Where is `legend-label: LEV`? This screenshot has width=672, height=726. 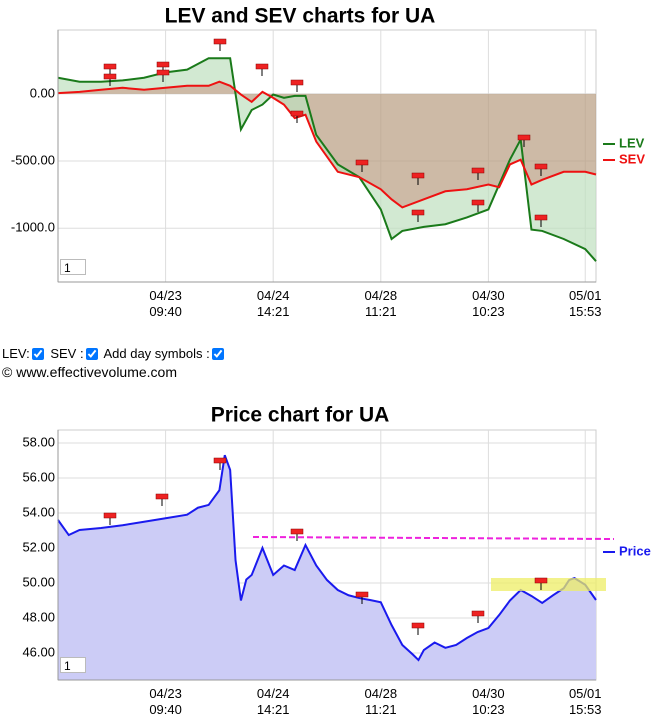
legend-label: LEV is located at coordinates (632, 142).